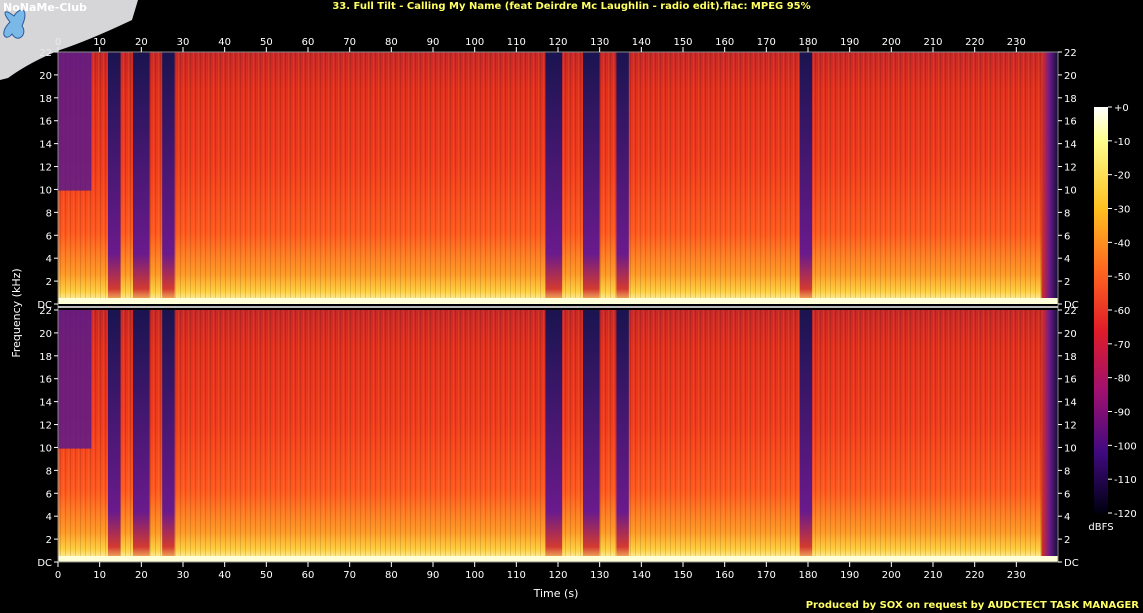  What do you see at coordinates (266, 42) in the screenshot?
I see `x-tick-label-top: 50` at bounding box center [266, 42].